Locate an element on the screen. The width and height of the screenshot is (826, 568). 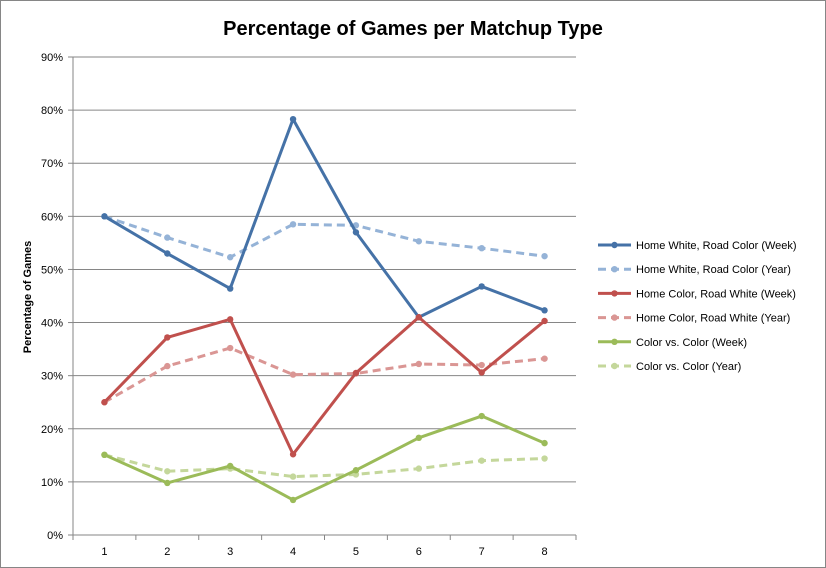
y-tick-label: 60% is located at coordinates (52, 217).